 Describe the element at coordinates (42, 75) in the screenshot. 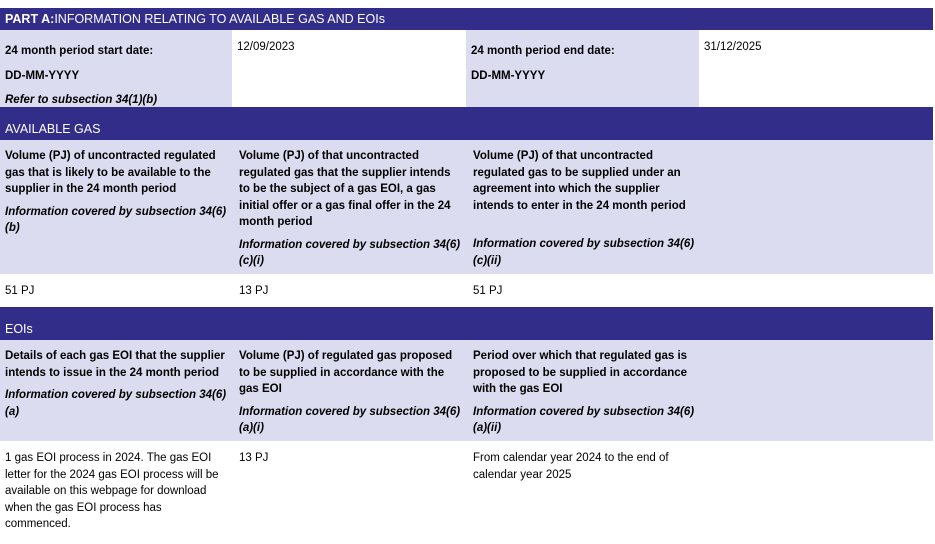

I see `start-date-format: DD-MM-YYYY` at that location.